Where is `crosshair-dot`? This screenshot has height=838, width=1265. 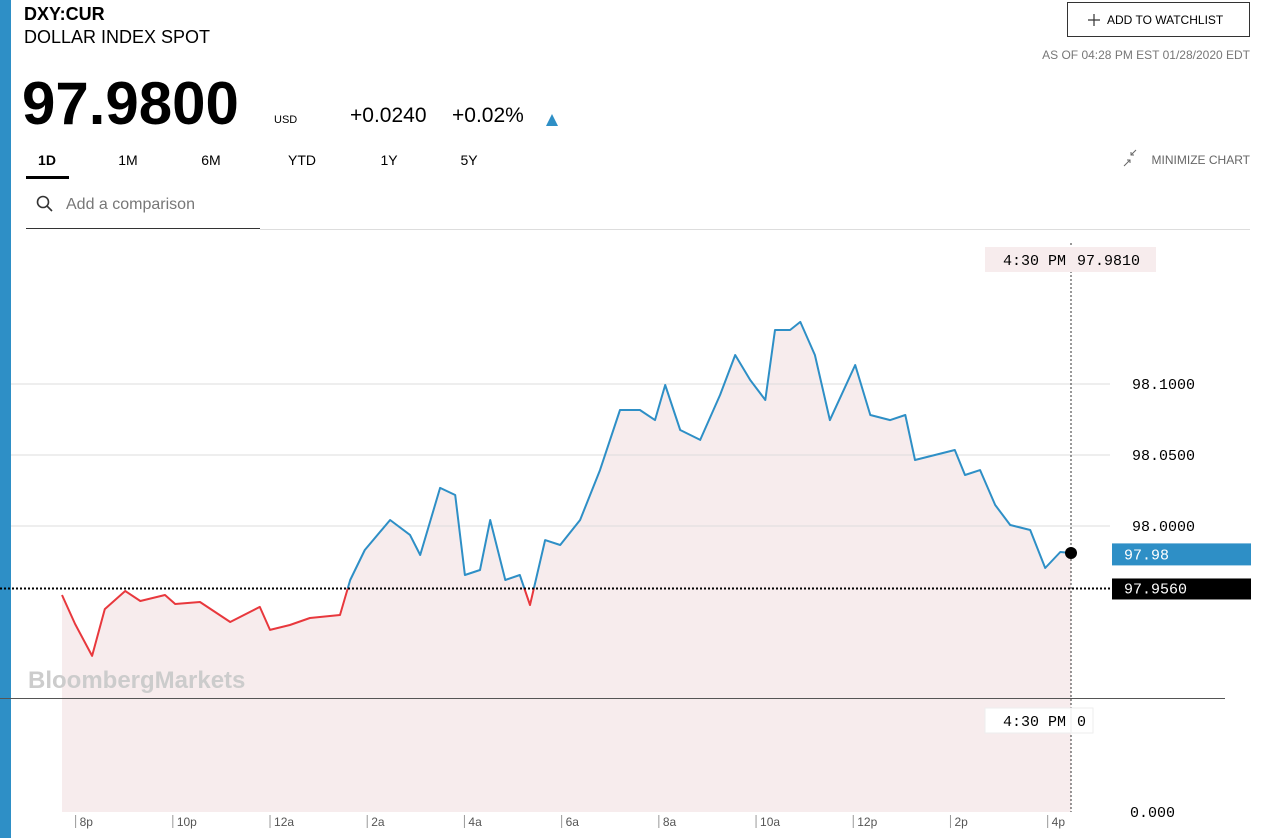 crosshair-dot is located at coordinates (1071, 552).